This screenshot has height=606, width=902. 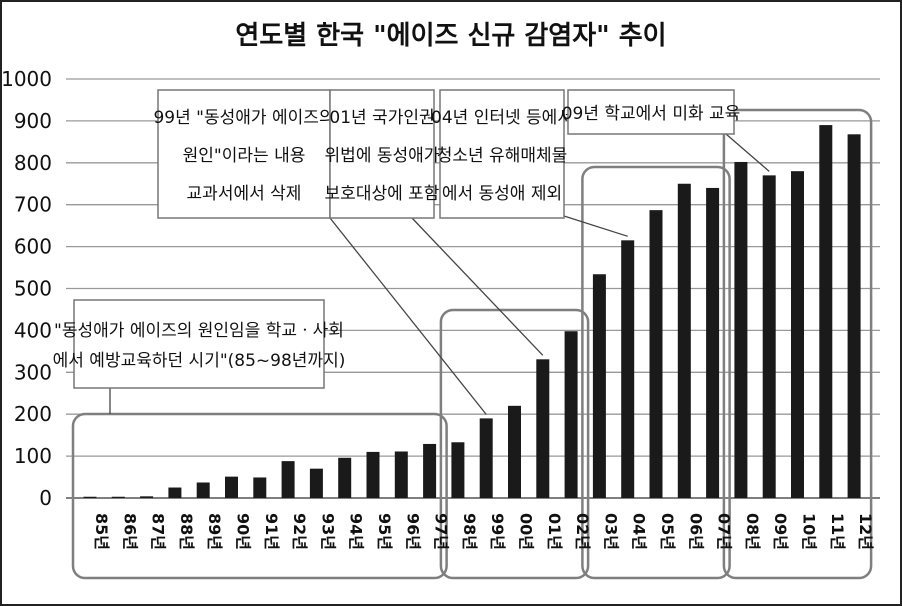 I want to click on y-tick-label: 700, so click(x=33, y=205).